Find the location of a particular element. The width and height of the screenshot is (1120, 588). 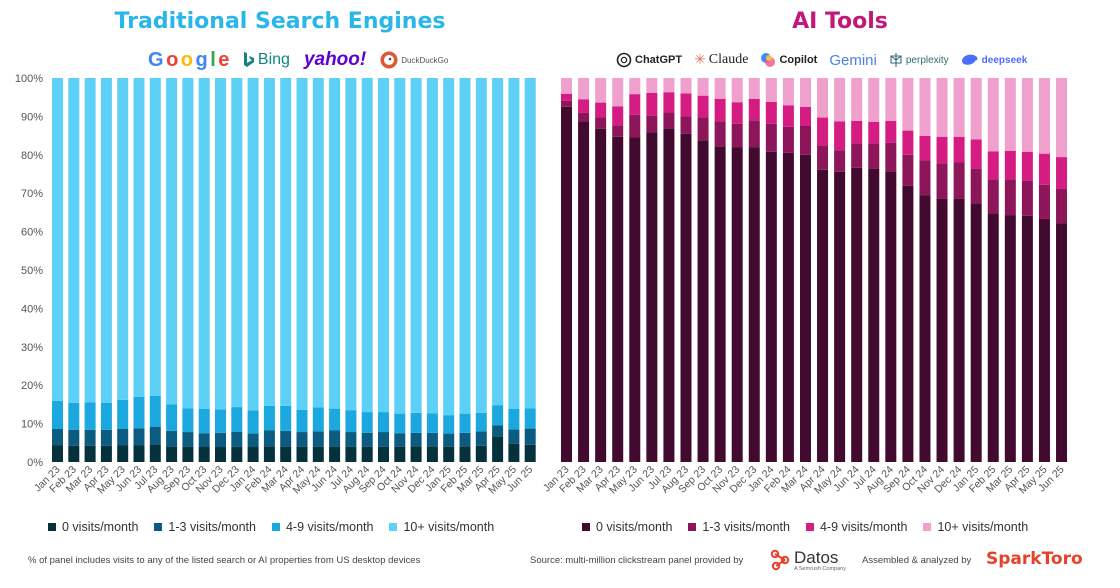

legend-item: 1-3 visits/month is located at coordinates (205, 527).